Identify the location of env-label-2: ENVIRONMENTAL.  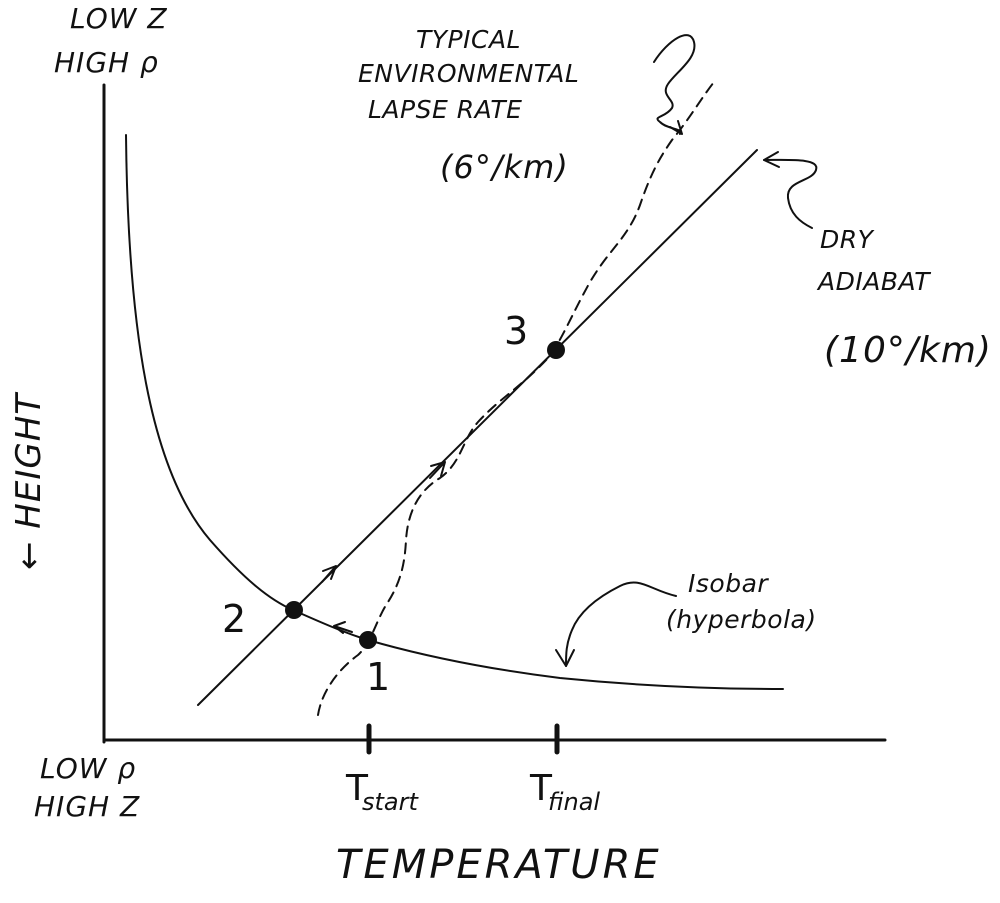
(468, 73).